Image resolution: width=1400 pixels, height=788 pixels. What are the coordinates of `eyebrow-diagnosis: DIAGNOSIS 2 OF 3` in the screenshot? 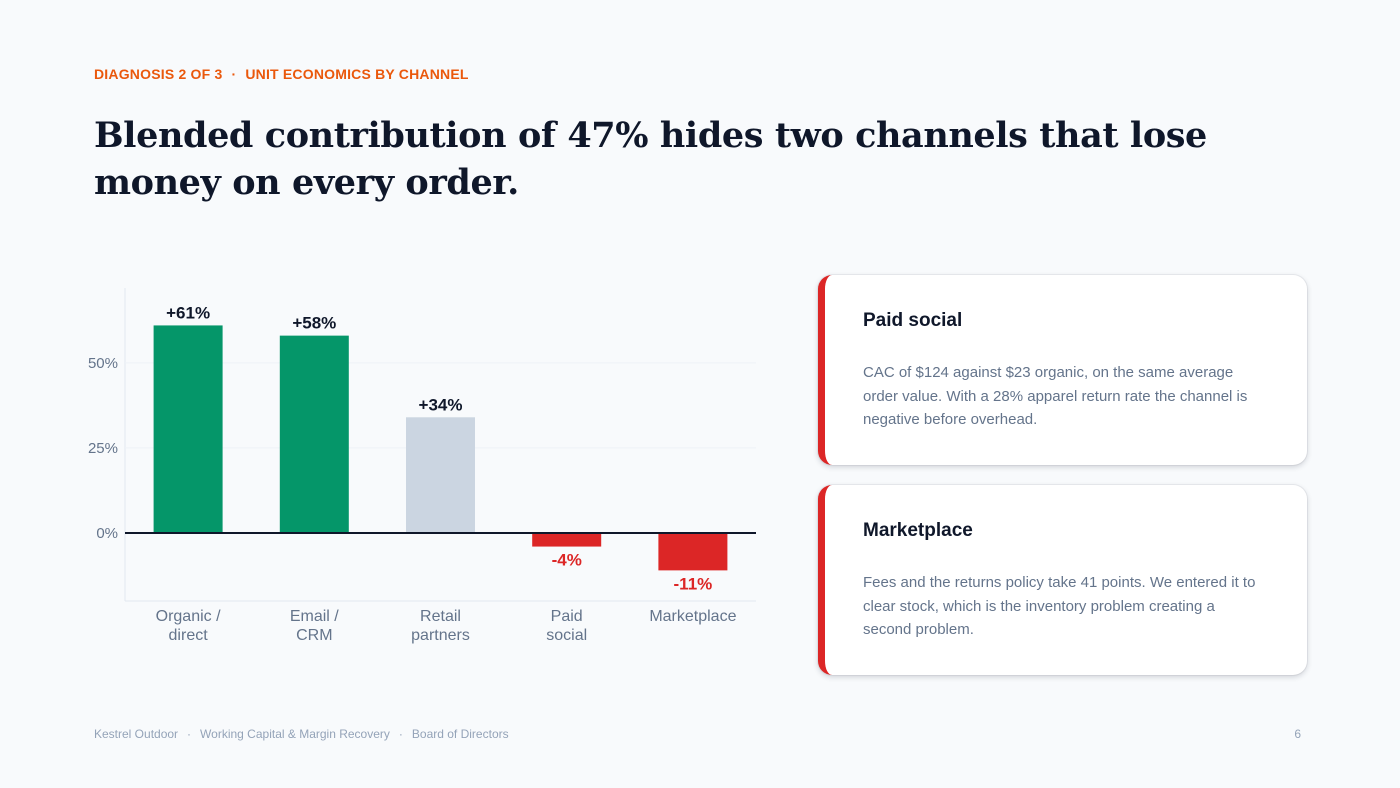 It's located at (158, 74).